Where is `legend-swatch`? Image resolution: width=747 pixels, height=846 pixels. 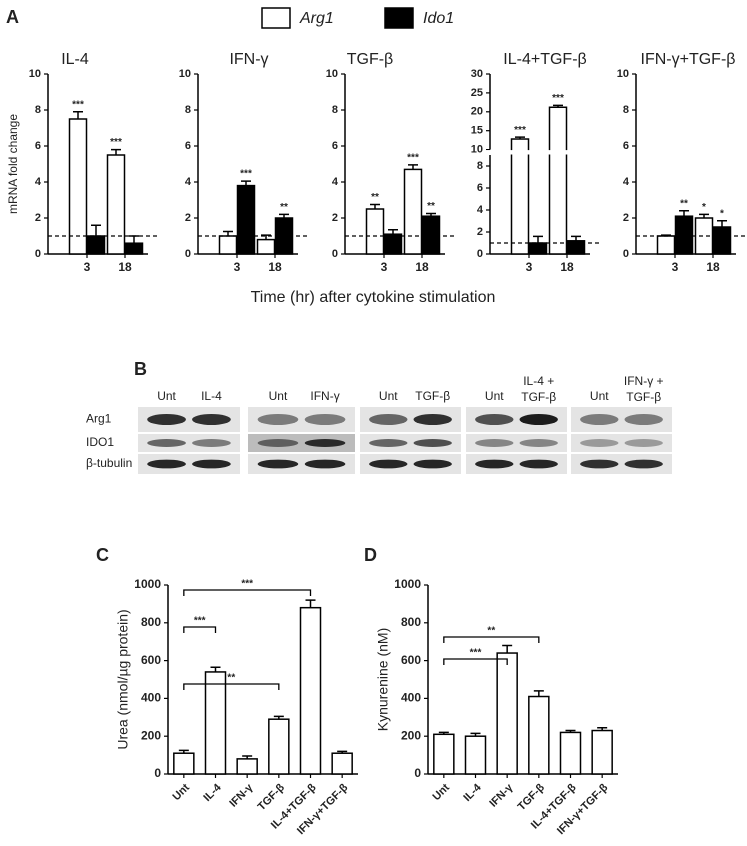
legend-swatch is located at coordinates (276, 18).